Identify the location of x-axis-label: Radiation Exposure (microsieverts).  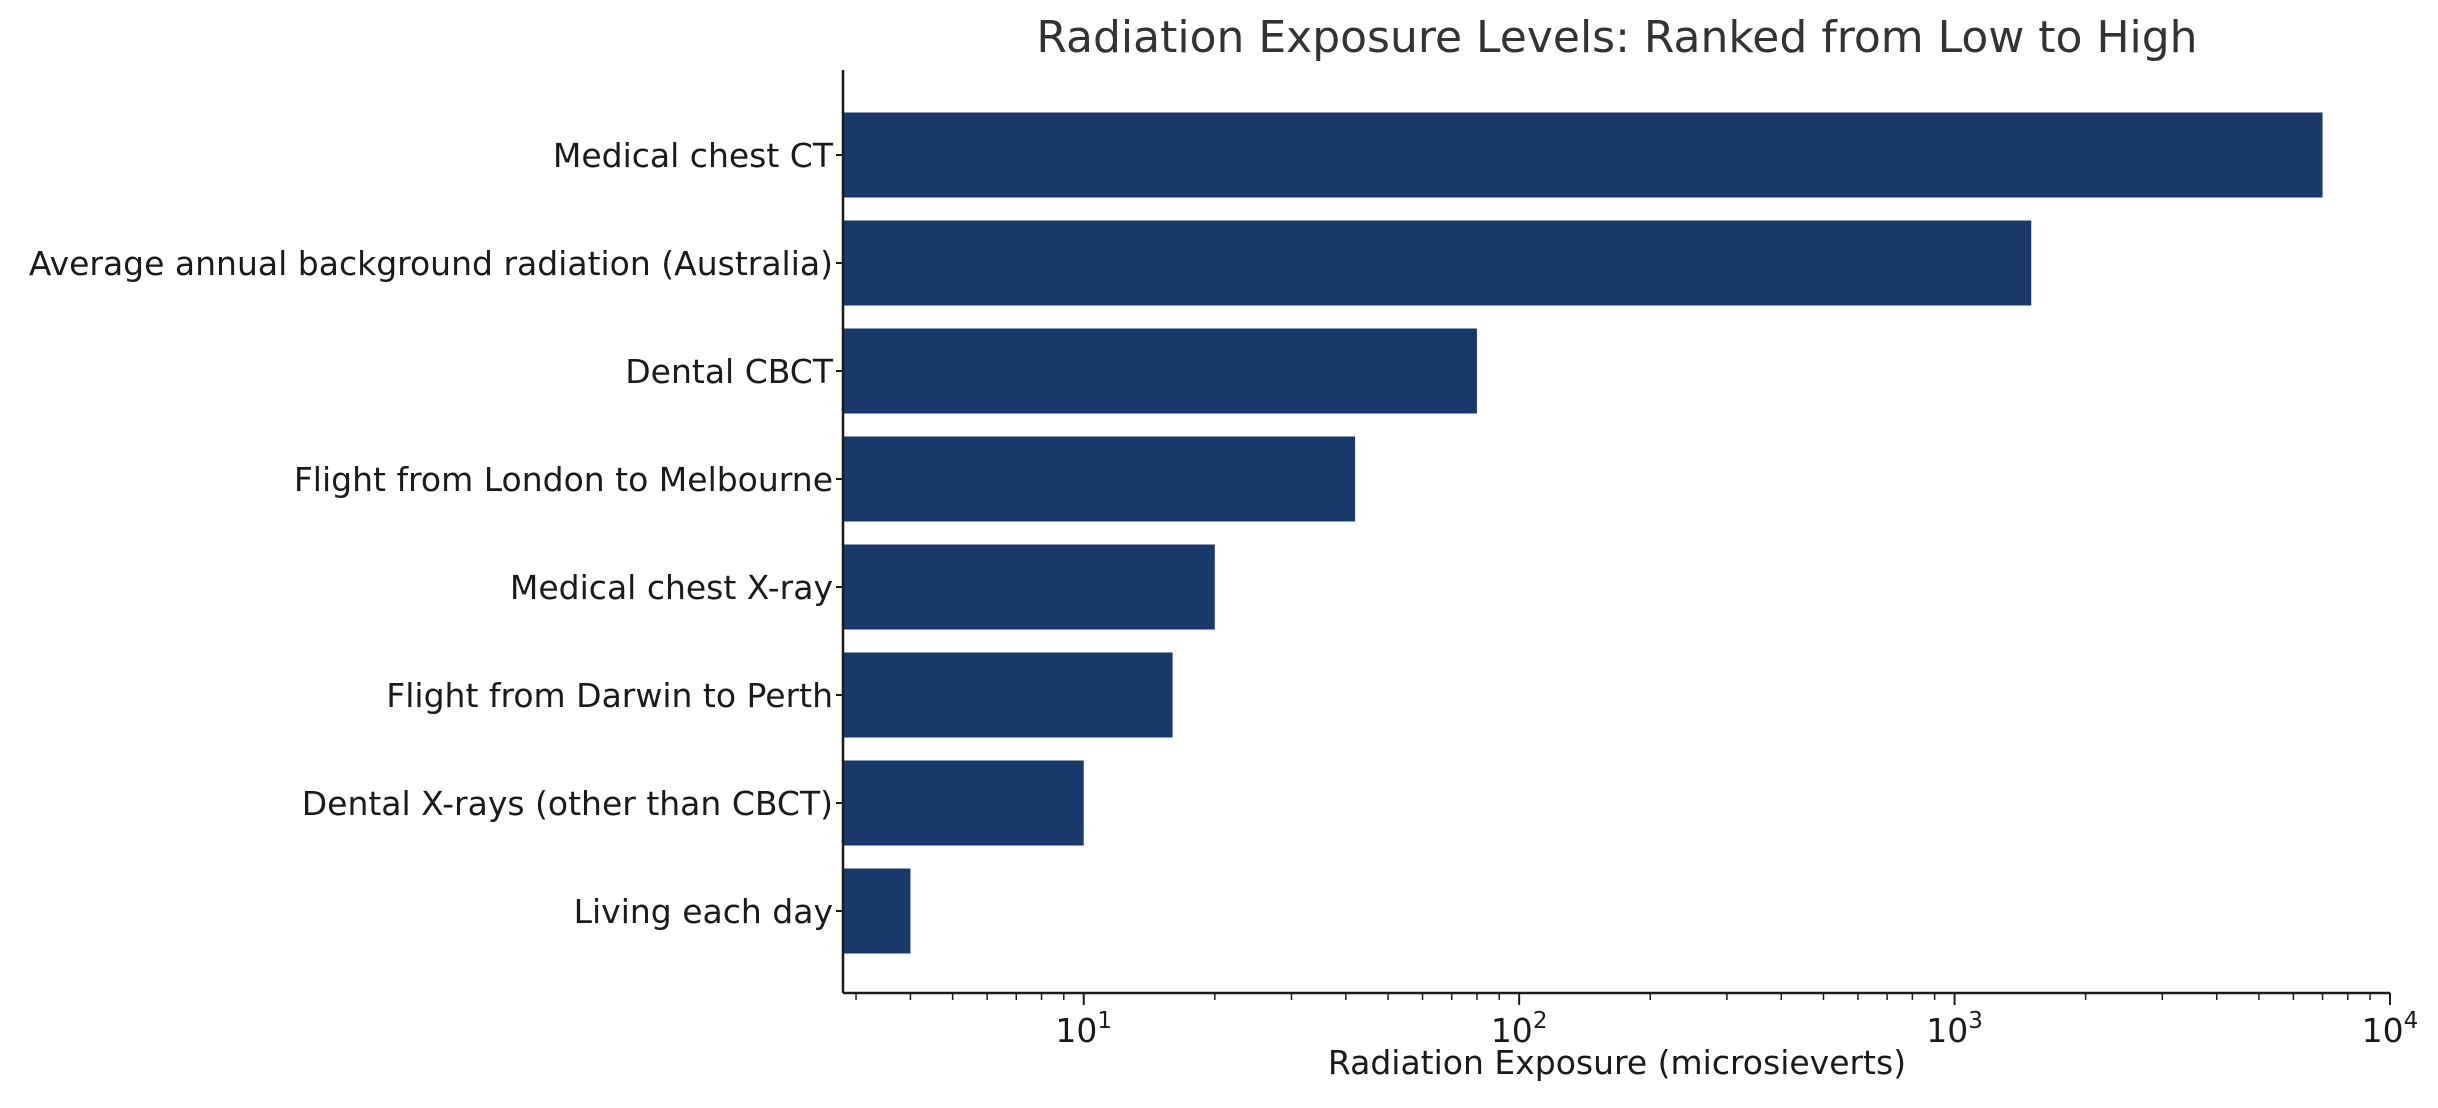
(1617, 1062).